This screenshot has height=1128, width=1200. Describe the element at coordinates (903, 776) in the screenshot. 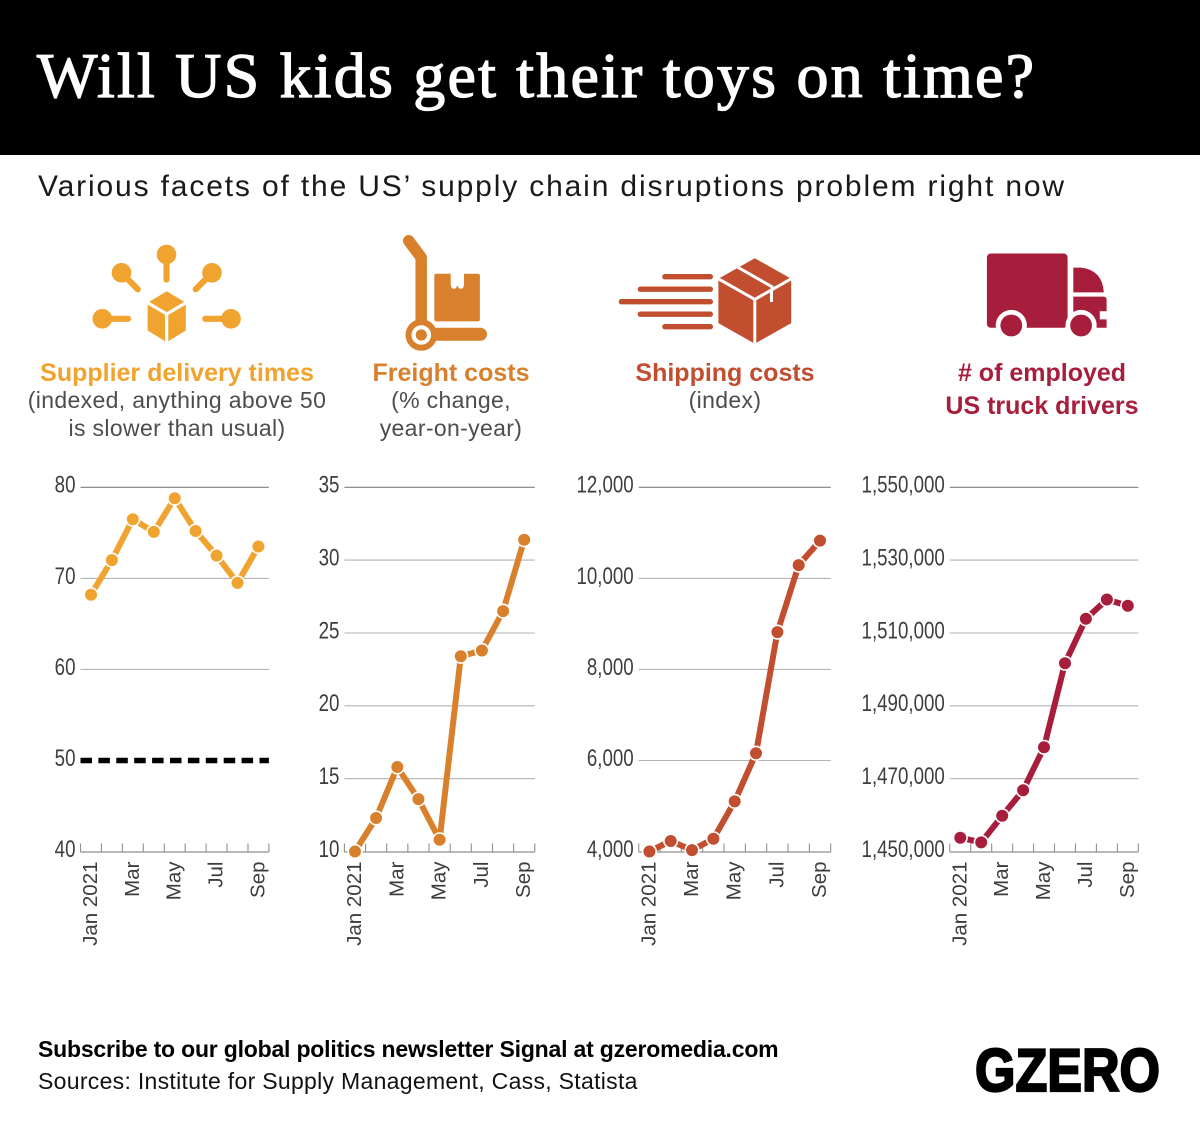

I see `svg-text: 1,470,000` at that location.